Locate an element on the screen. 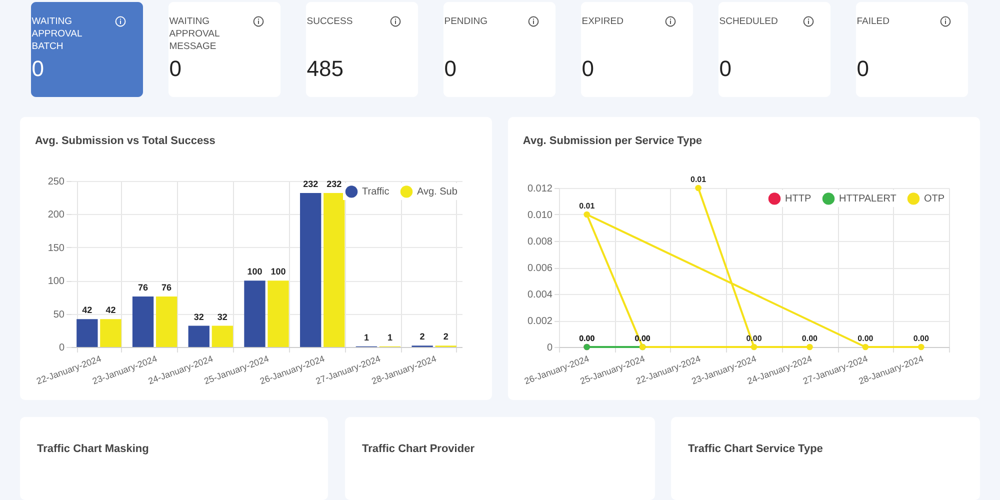 Image resolution: width=1000 pixels, height=500 pixels. y-tick-label: 0.010 is located at coordinates (540, 215).